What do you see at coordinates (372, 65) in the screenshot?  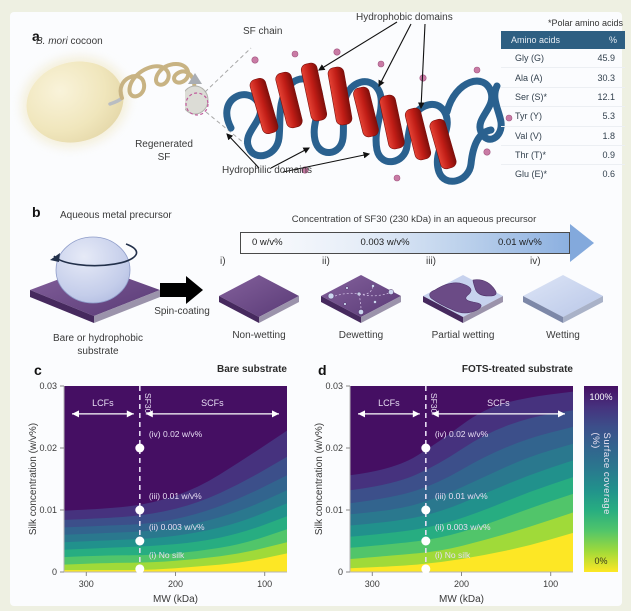 I see `hydrophobic-arrows` at bounding box center [372, 65].